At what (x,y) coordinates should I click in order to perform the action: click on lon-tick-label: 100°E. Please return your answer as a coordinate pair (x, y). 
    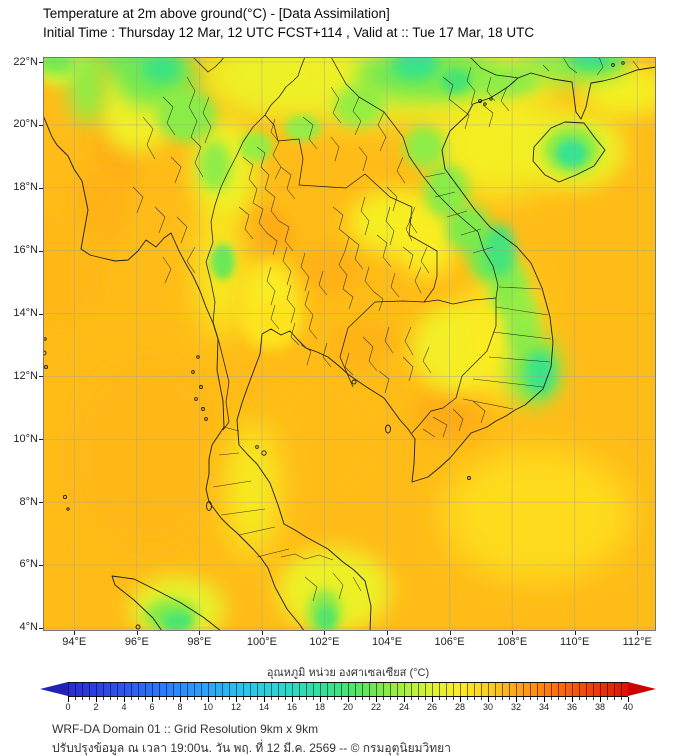
    Looking at the image, I should click on (261, 642).